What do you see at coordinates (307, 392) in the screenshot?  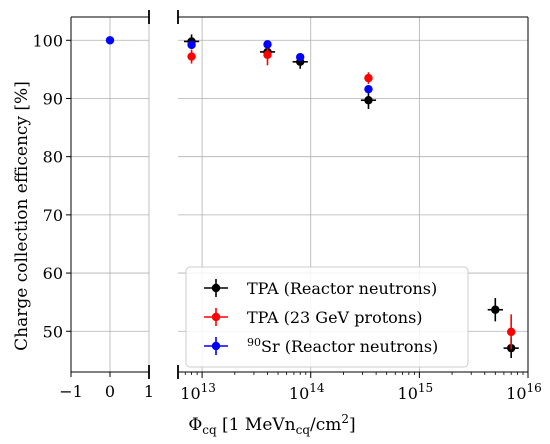 I see `x-tick-label: 1014` at bounding box center [307, 392].